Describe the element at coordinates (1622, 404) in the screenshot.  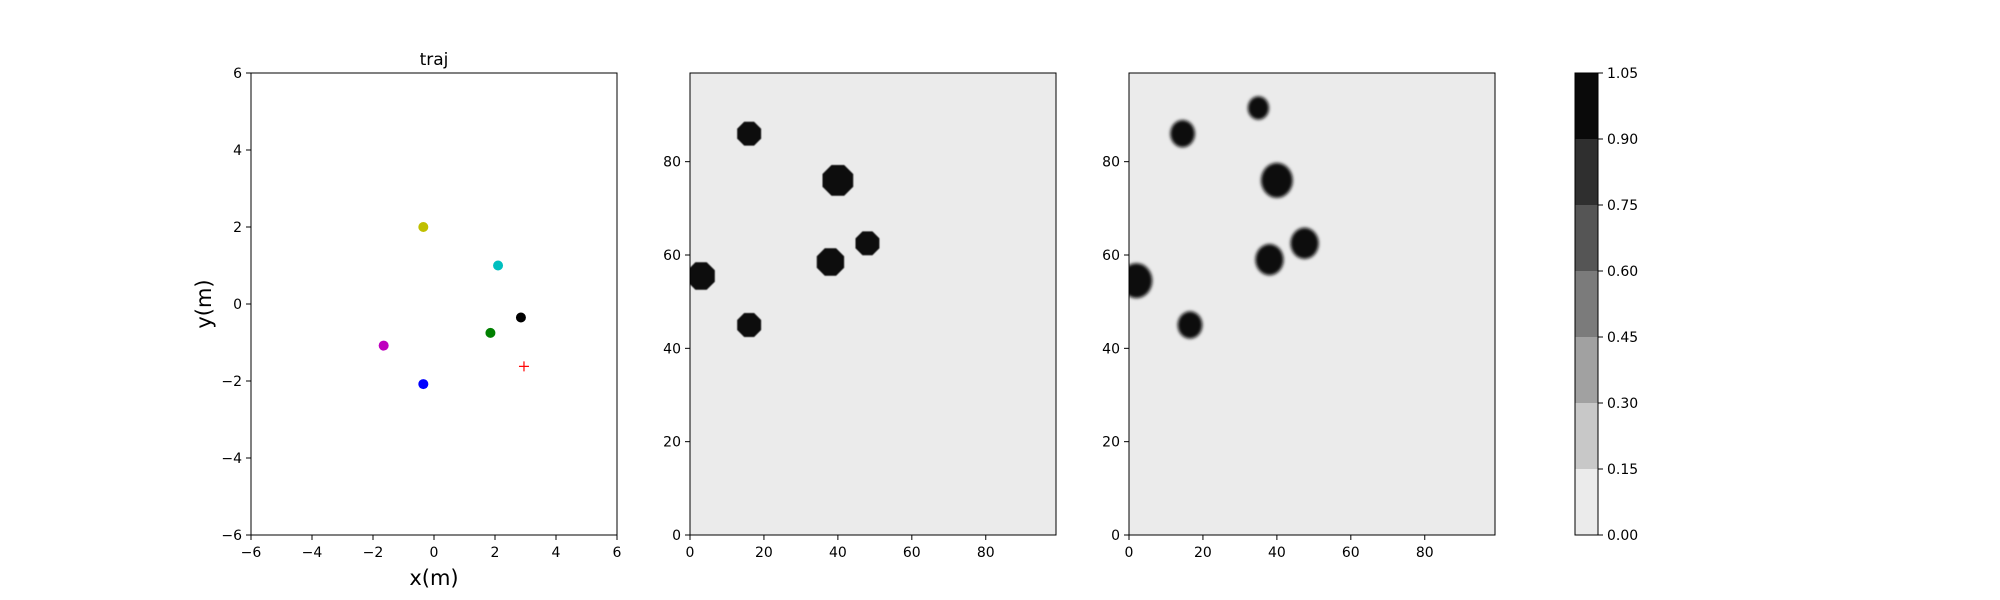
I see `colorbar-tick-label: 0.30` at that location.